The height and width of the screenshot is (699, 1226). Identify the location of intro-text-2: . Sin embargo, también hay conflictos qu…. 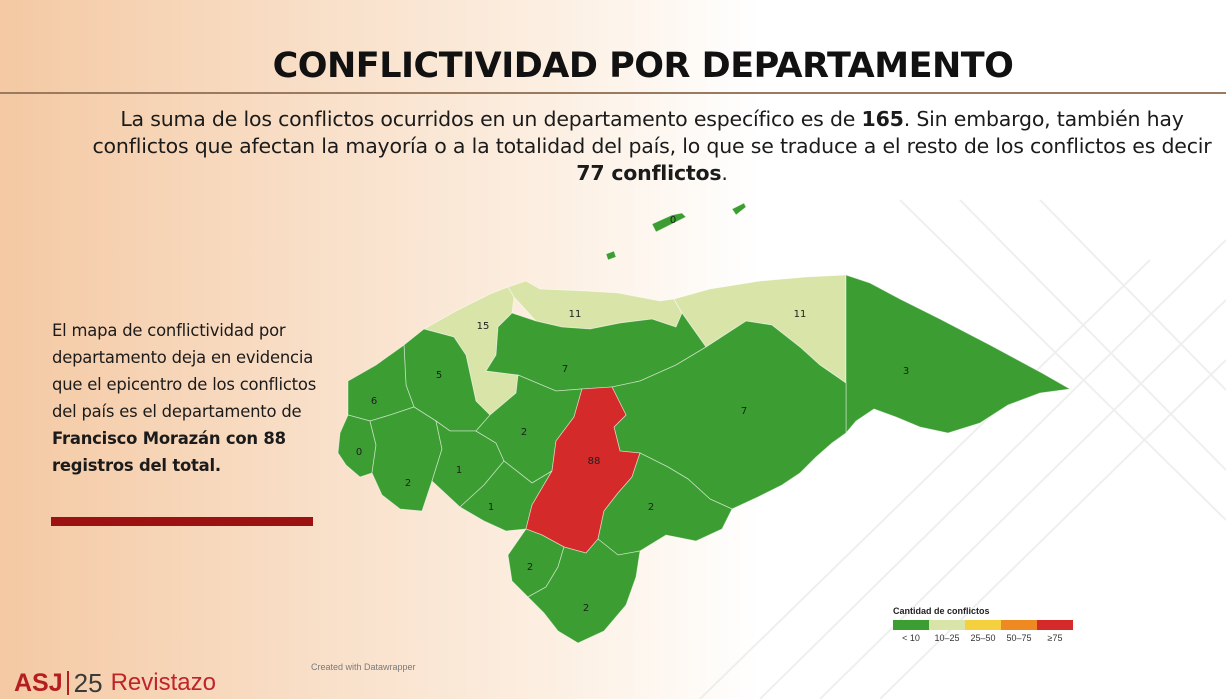
(652, 132).